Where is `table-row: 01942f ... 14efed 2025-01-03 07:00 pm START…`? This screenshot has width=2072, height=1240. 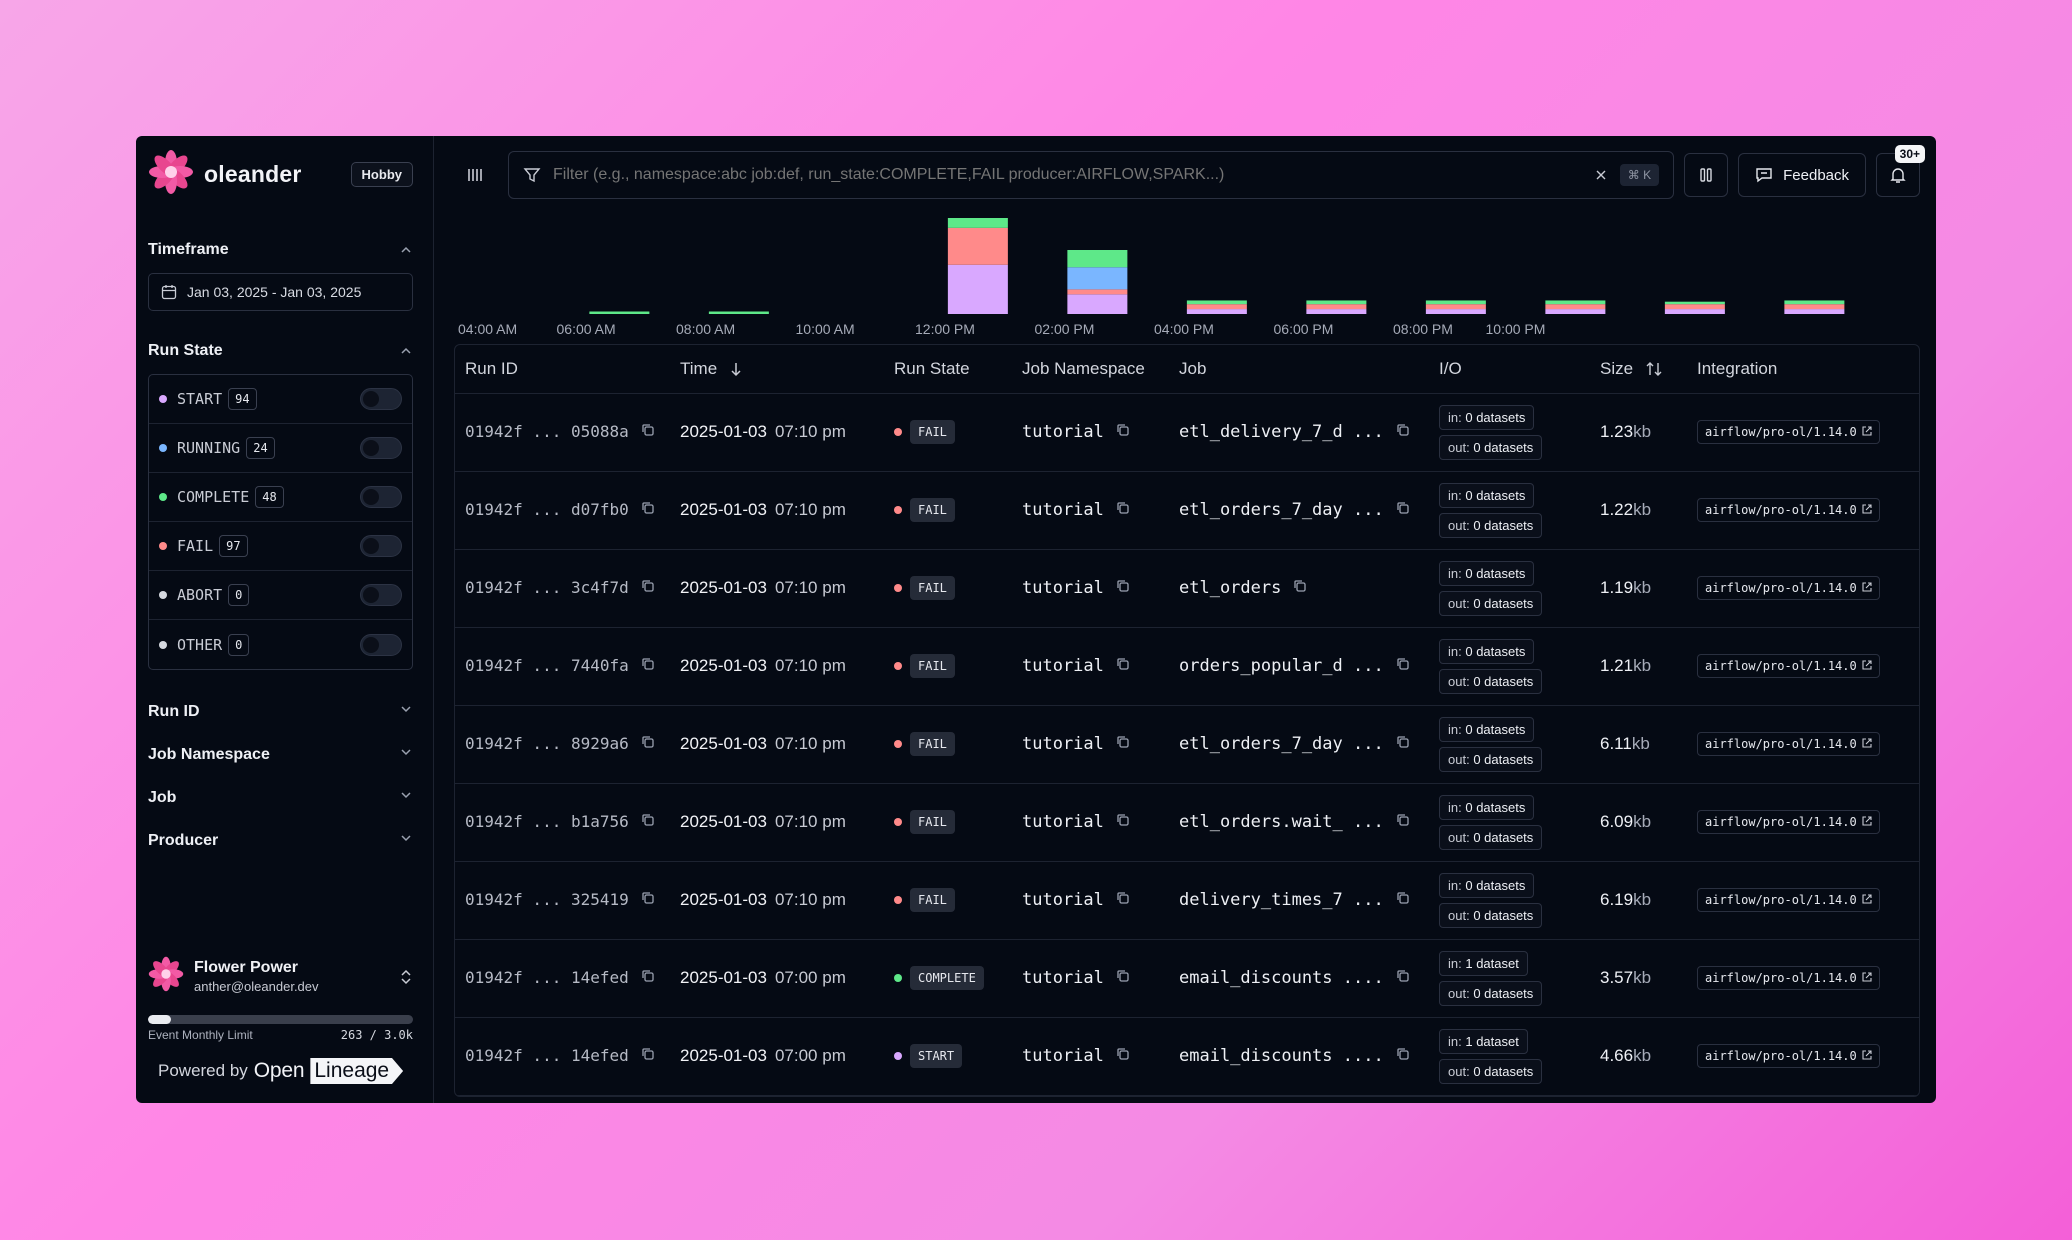
table-row: 01942f ... 14efed 2025-01-03 07:00 pm START… is located at coordinates (1187, 1056).